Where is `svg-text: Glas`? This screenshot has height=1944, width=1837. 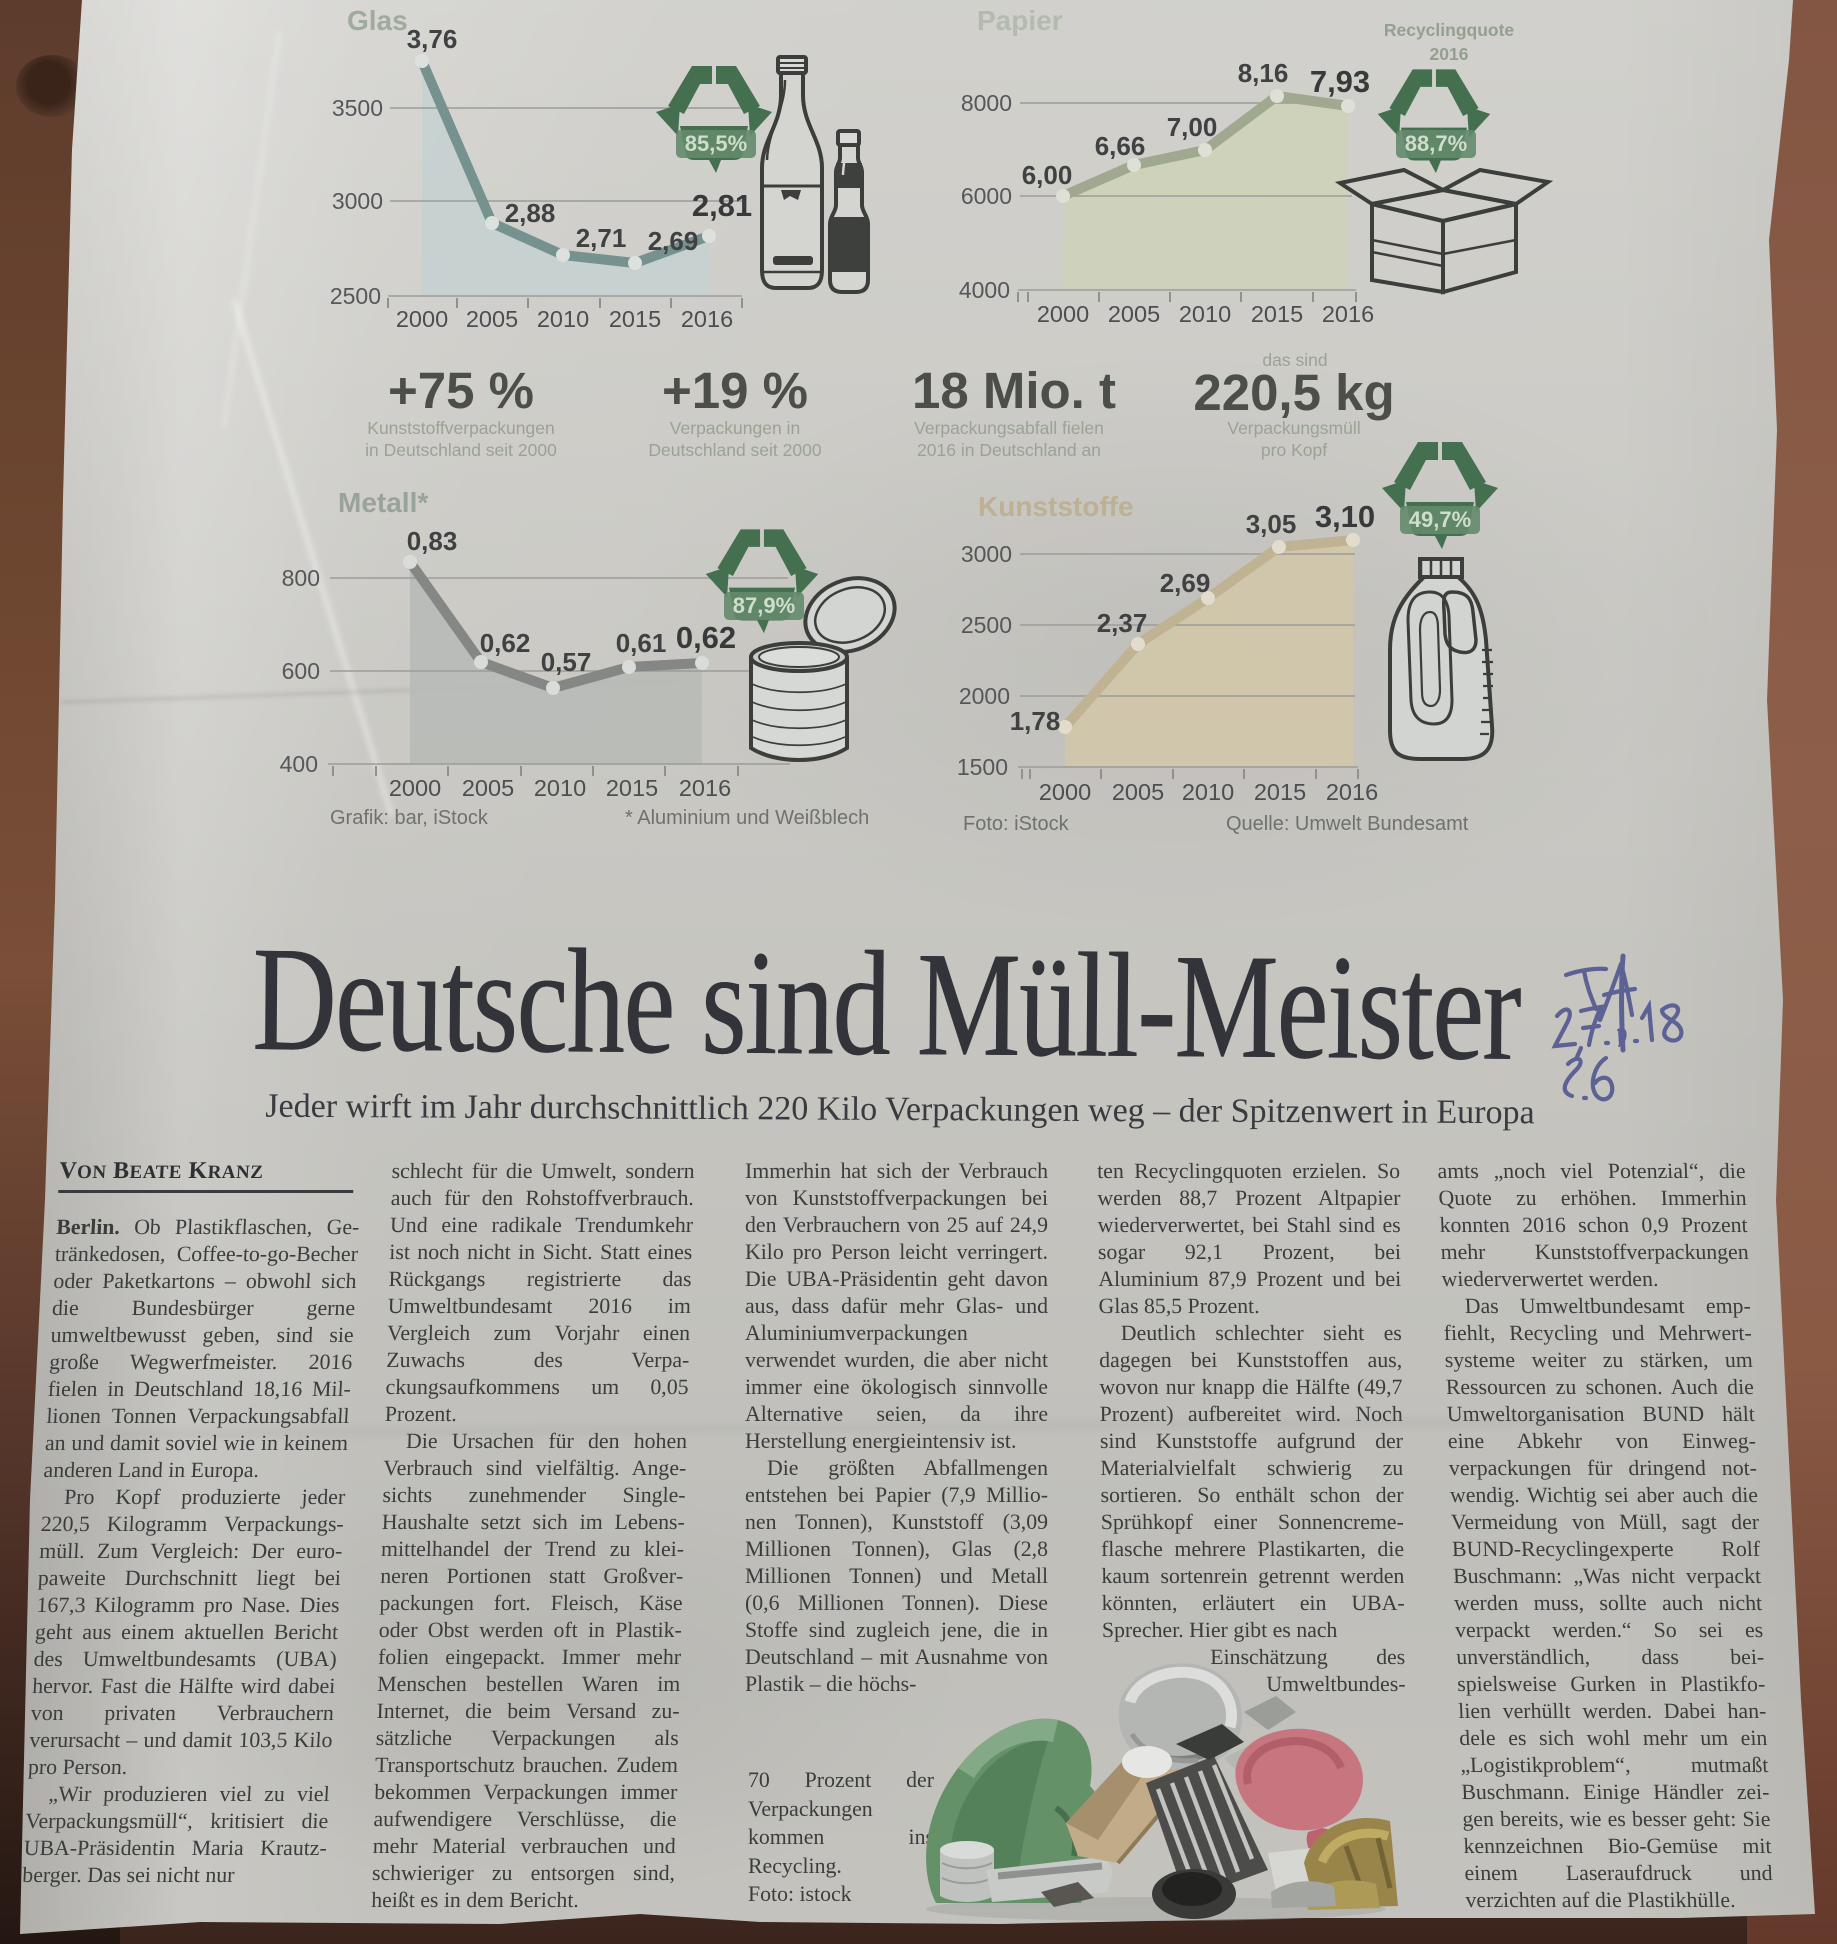 svg-text: Glas is located at coordinates (377, 20).